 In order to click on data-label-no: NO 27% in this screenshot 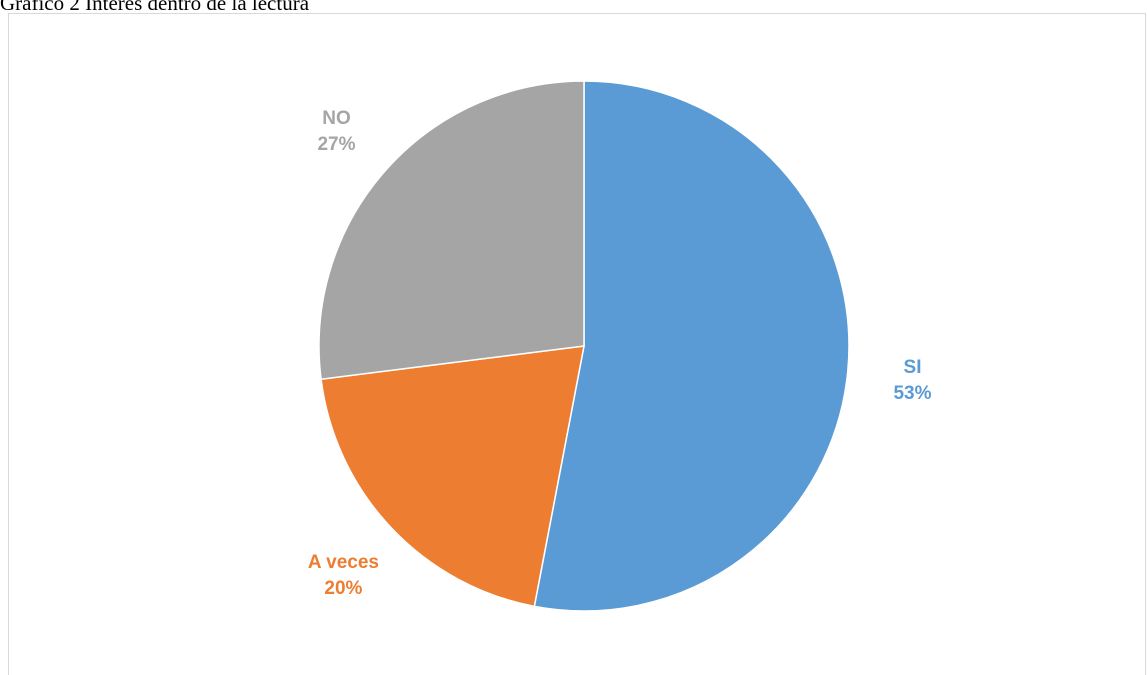, I will do `click(336, 131)`.